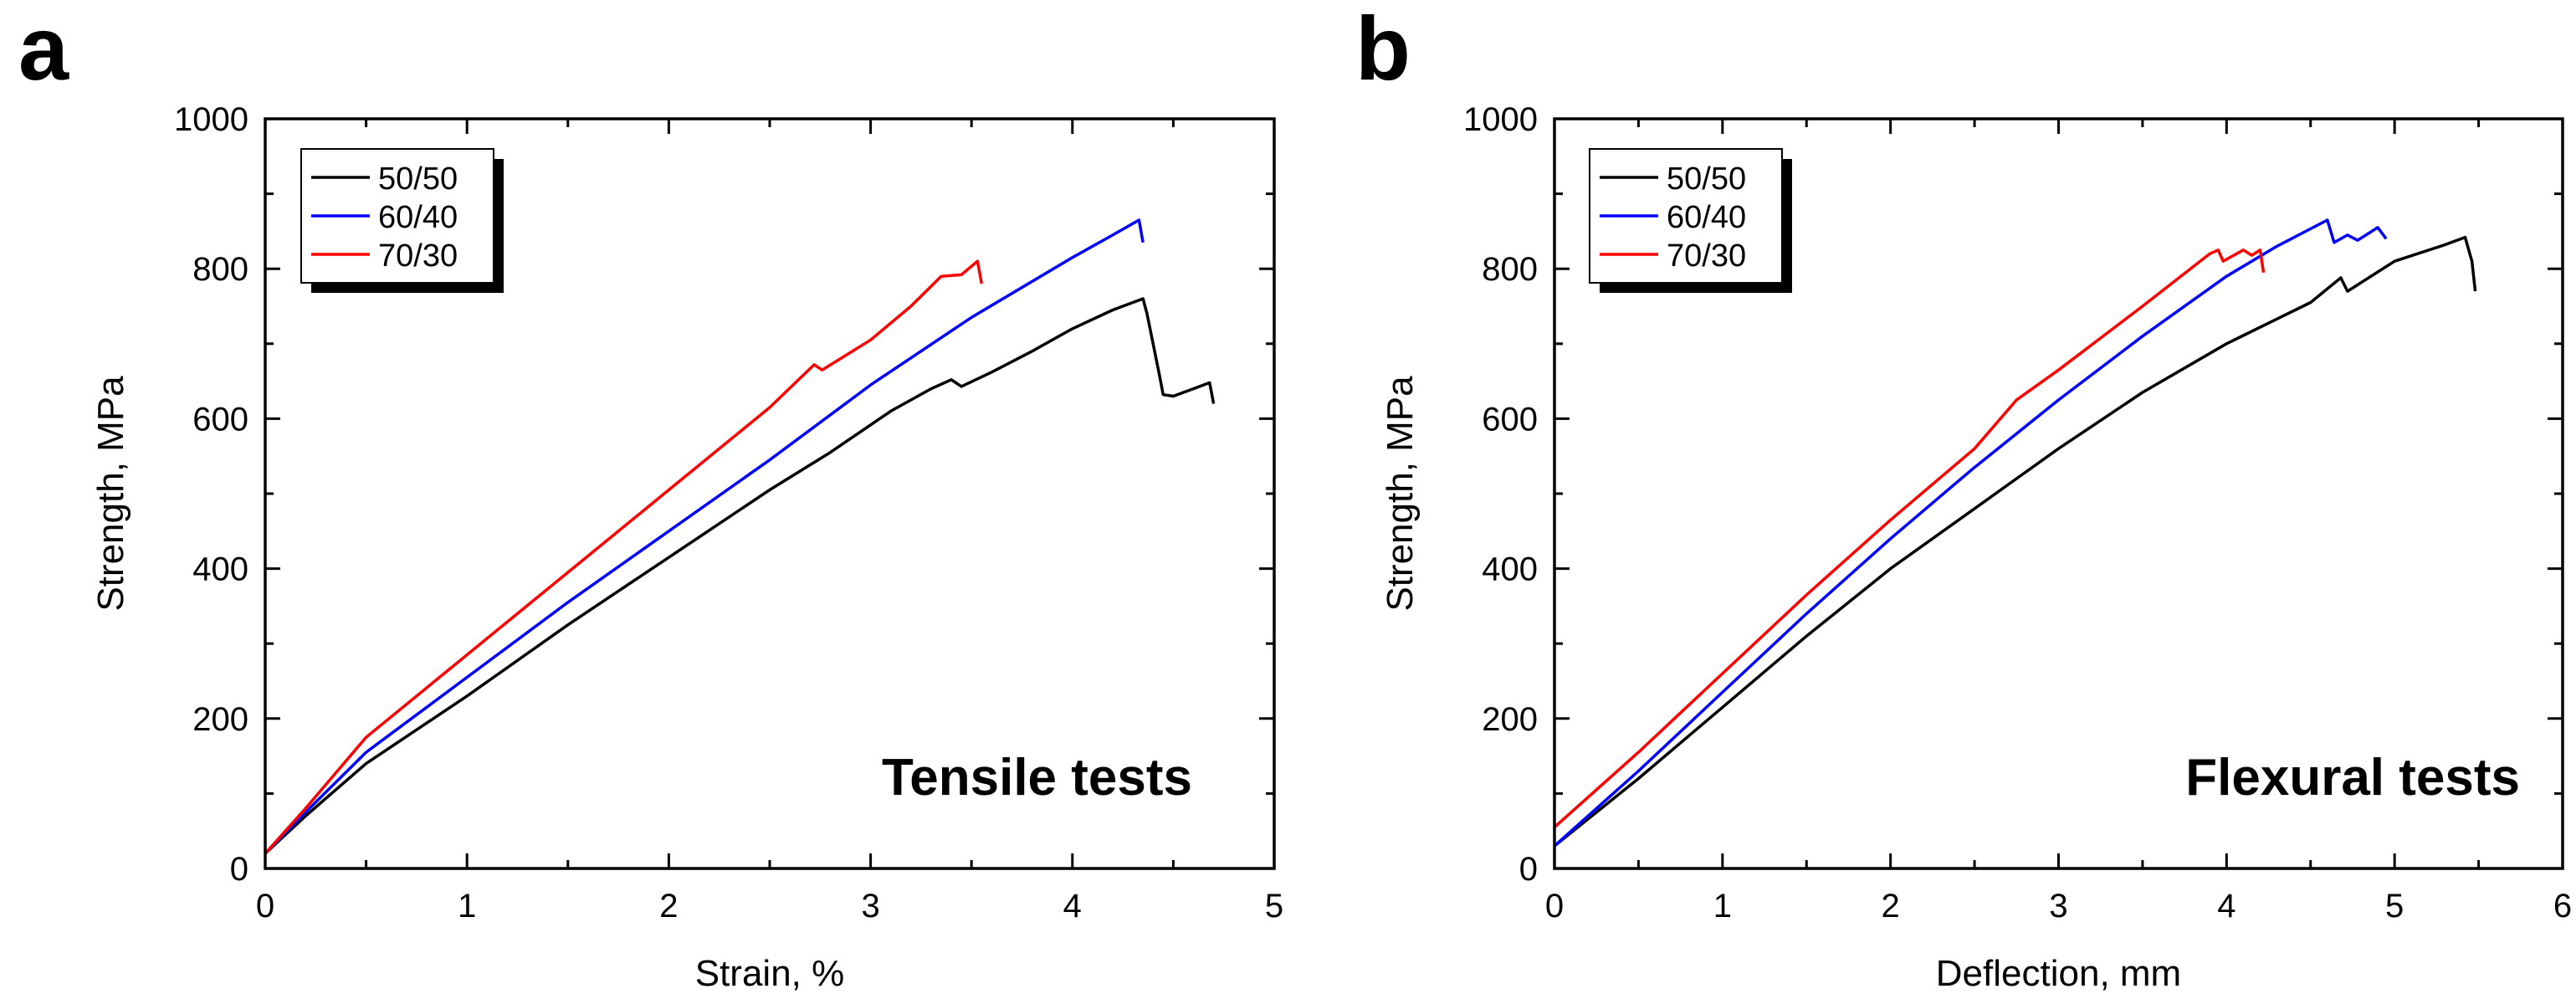 Image resolution: width=2576 pixels, height=999 pixels. I want to click on x-axis-label: Deflection, mm, so click(2059, 973).